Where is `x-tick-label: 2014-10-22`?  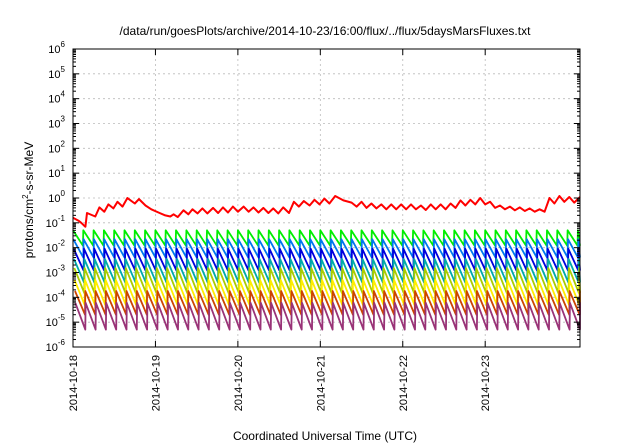 x-tick-label: 2014-10-22 is located at coordinates (404, 383).